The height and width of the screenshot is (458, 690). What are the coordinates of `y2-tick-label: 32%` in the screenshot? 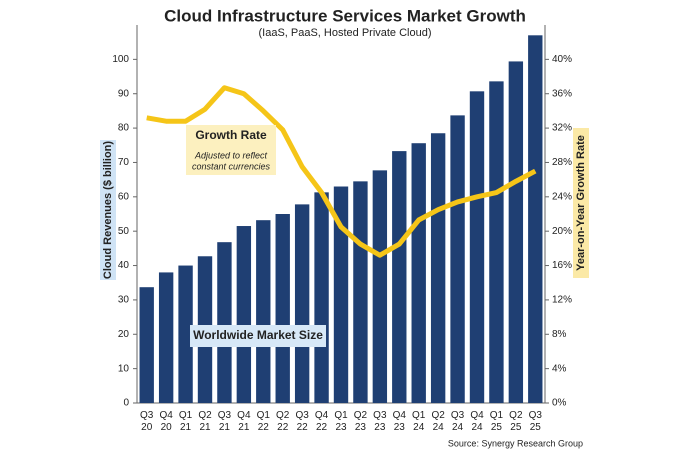 It's located at (562, 128).